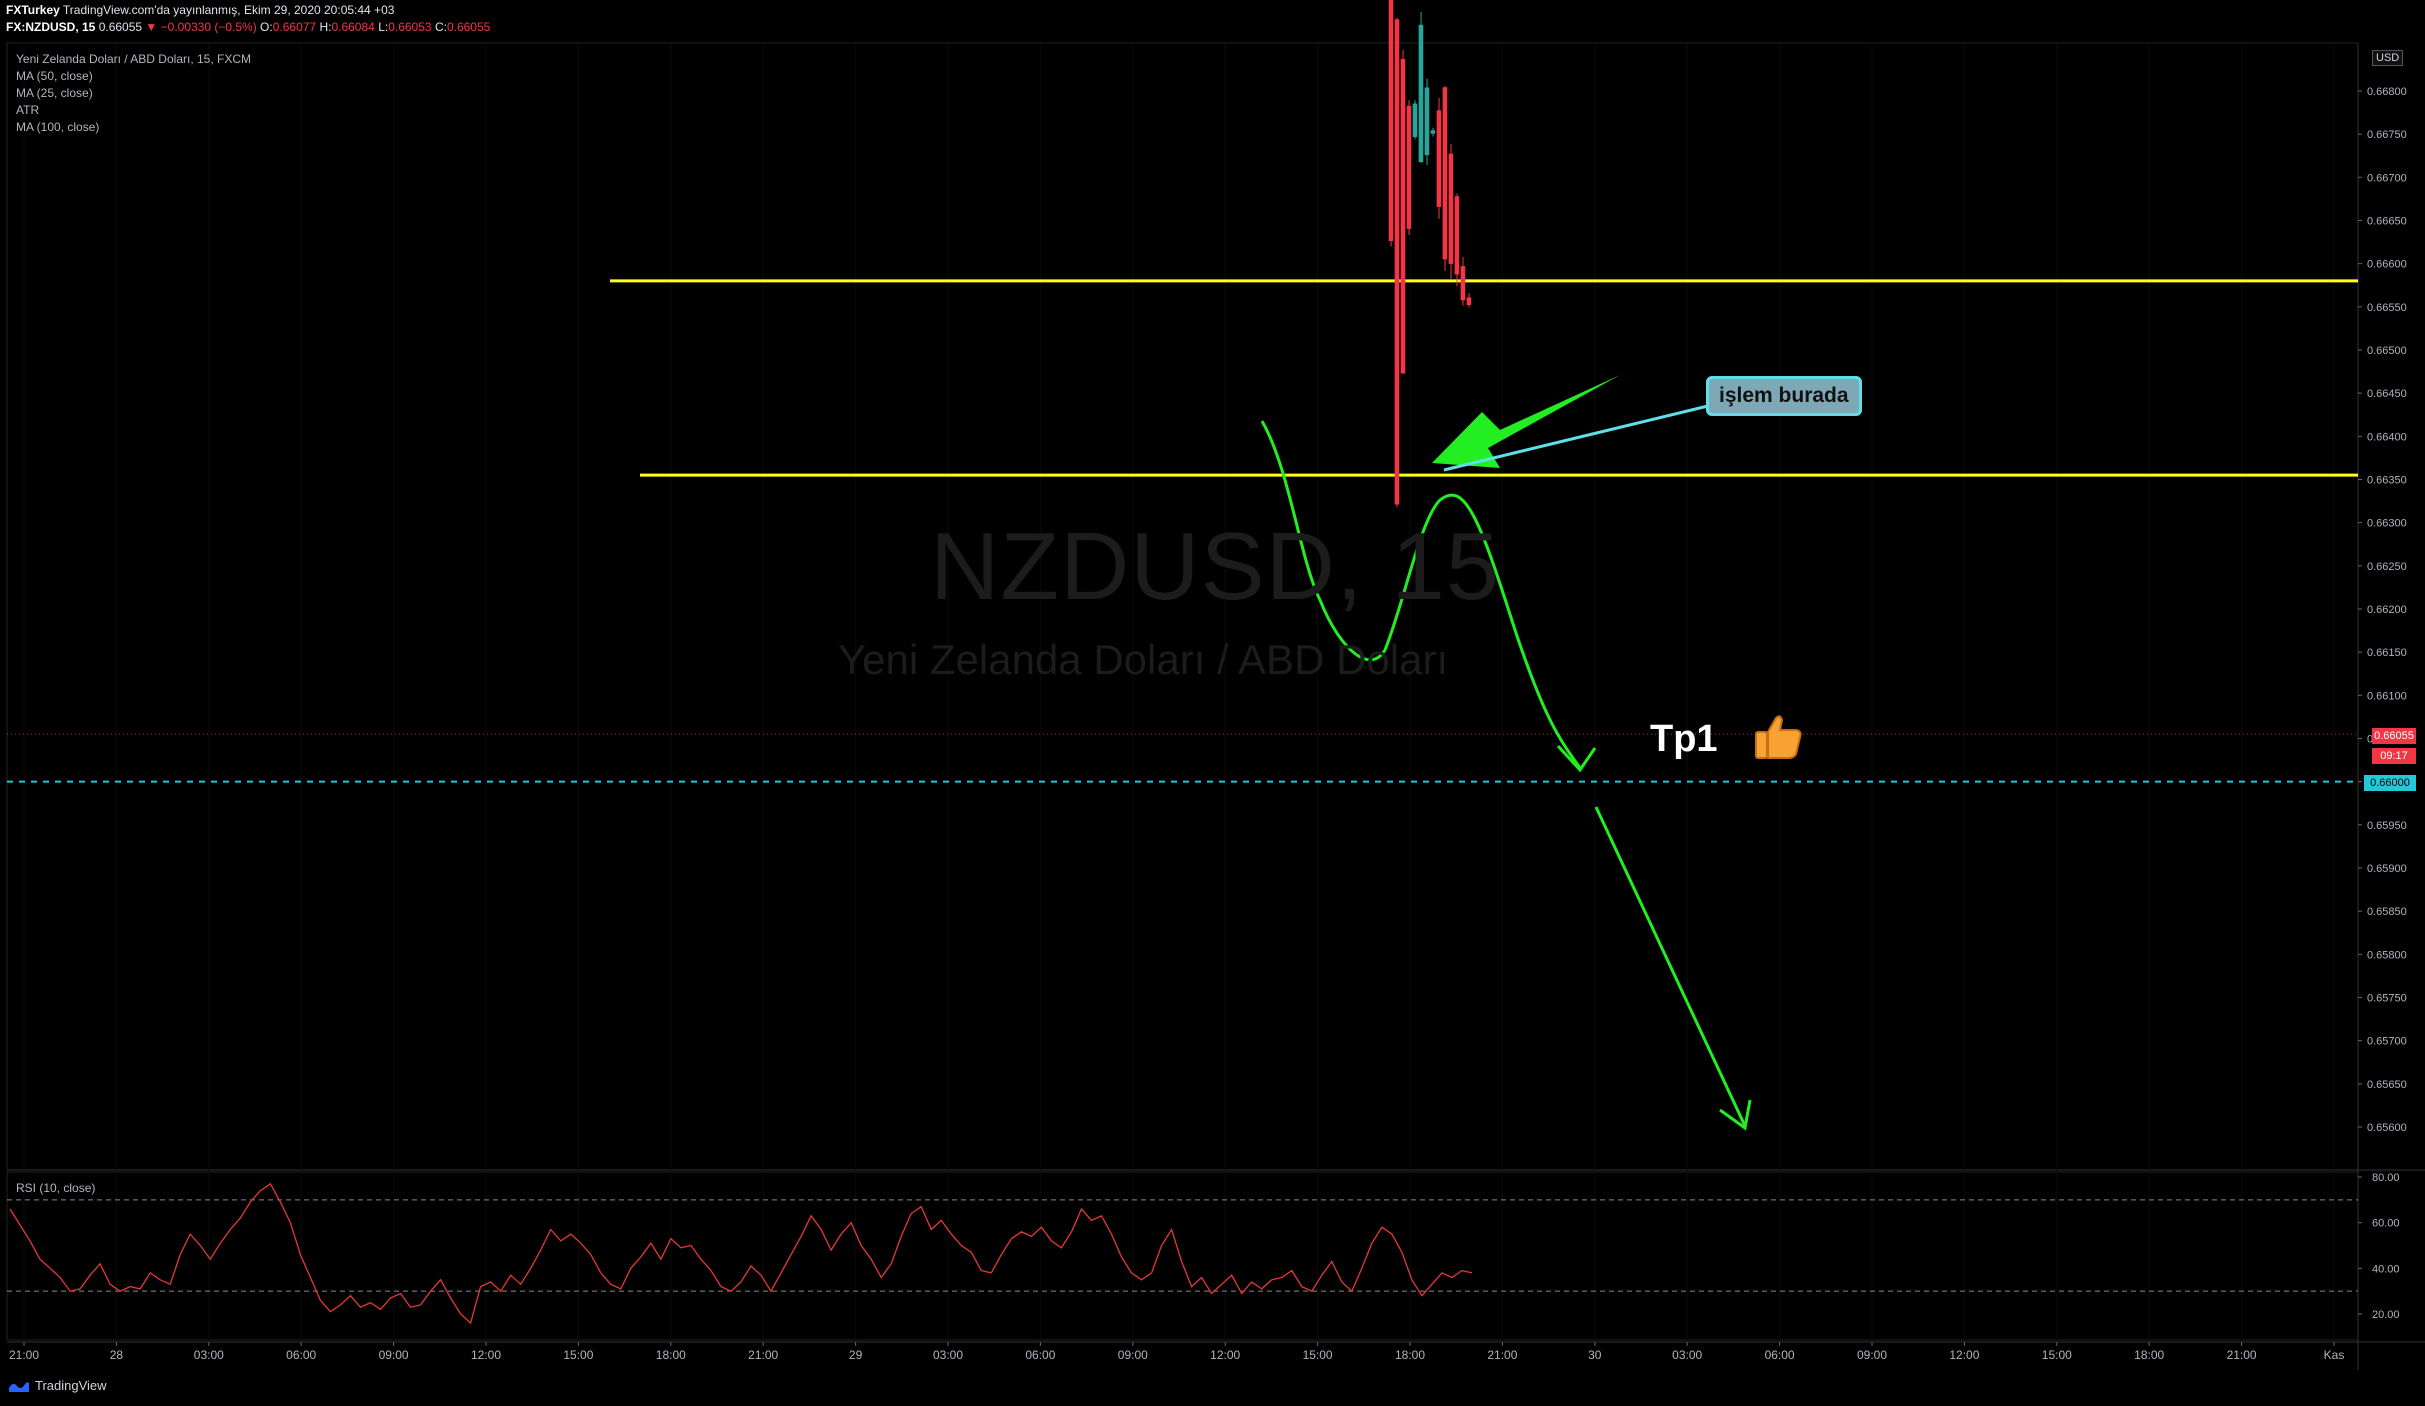 This screenshot has width=2425, height=1406. Describe the element at coordinates (2387, 567) in the screenshot. I see `y-tick-label: 0.66250` at that location.